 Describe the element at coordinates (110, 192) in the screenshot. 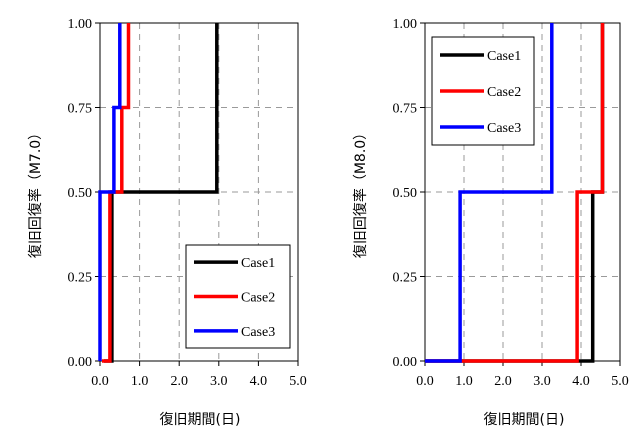

I see `series-line-case3` at that location.